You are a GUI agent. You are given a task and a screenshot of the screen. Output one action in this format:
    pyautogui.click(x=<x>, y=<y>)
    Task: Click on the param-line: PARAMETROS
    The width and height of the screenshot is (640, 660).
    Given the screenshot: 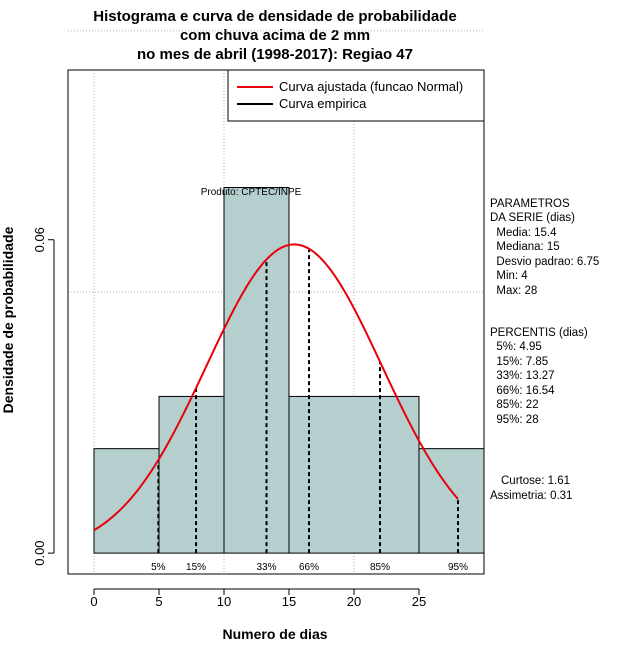 What is the action you would take?
    pyautogui.click(x=530, y=204)
    